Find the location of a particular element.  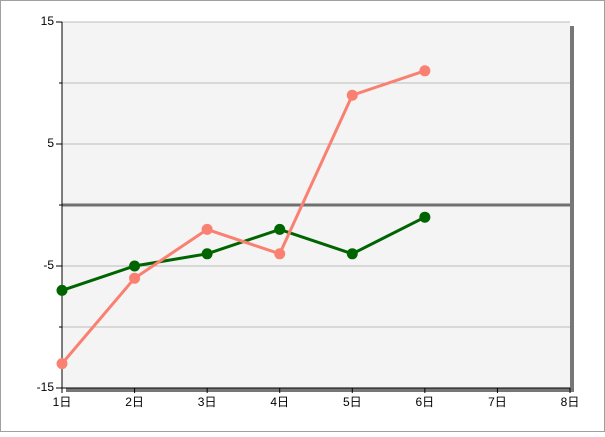

x-tick-label: 2日 is located at coordinates (134, 402).